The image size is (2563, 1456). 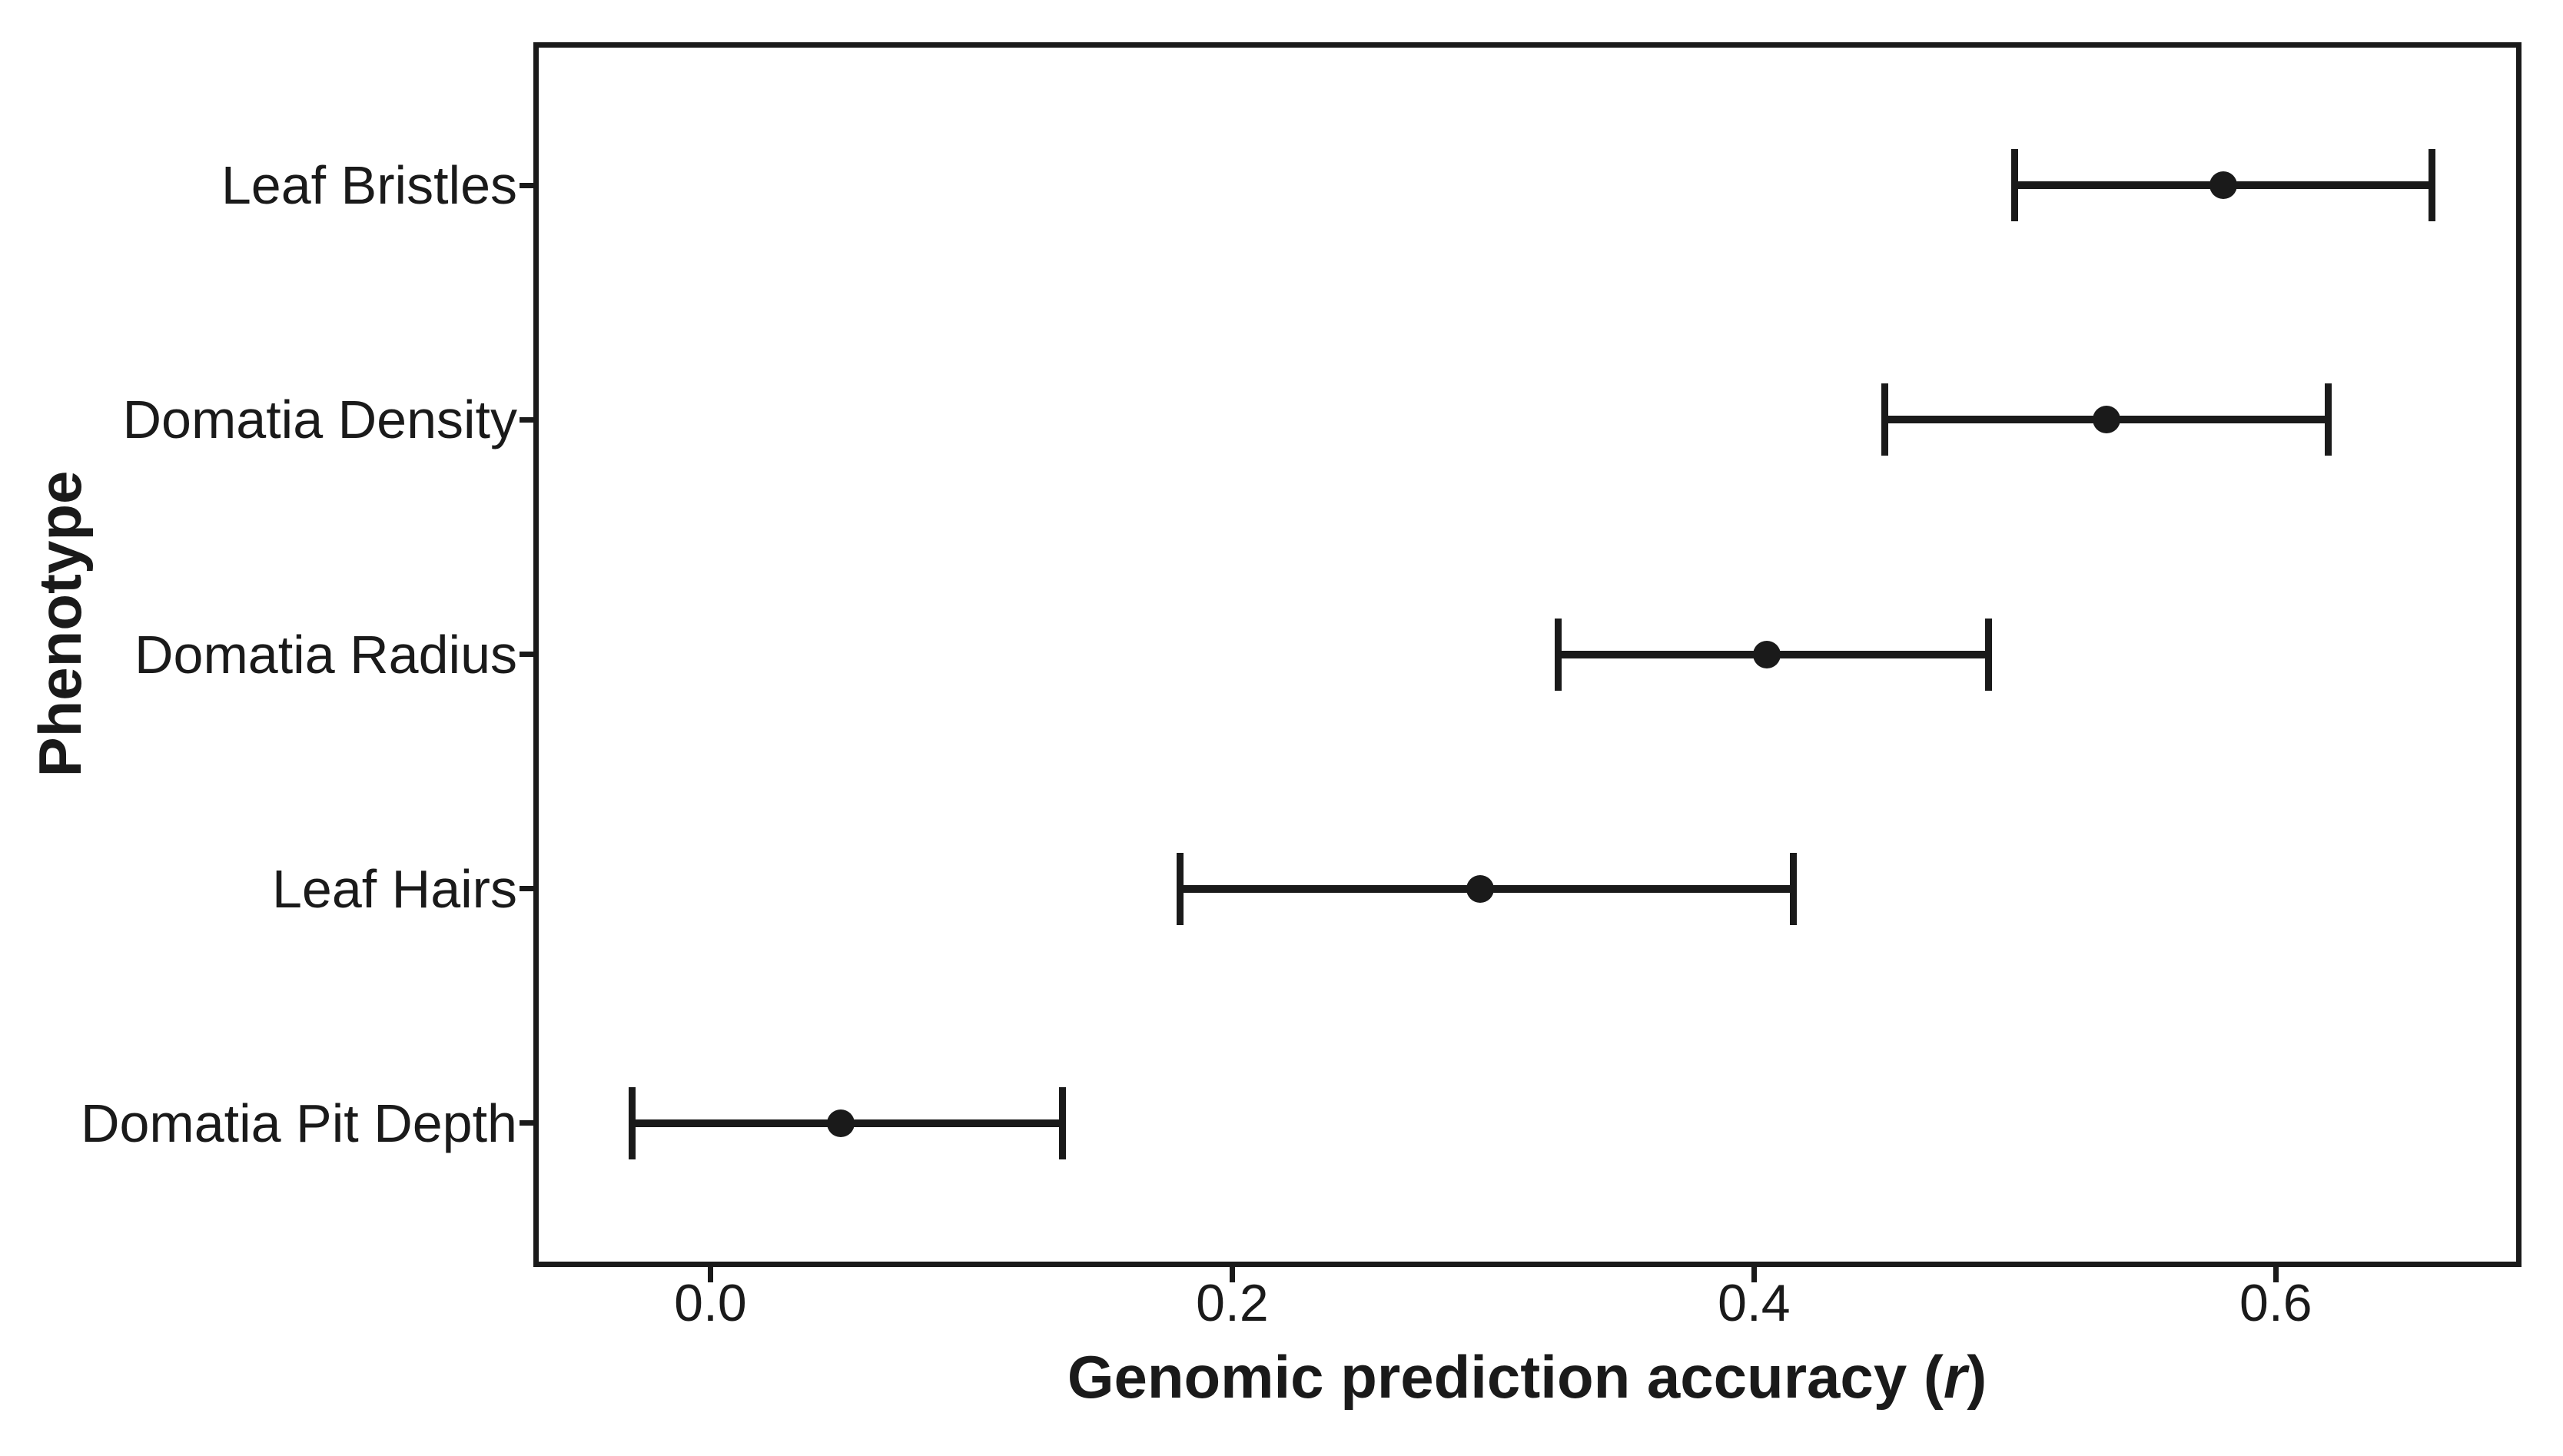 I want to click on x-axis-tick-label: 0.0, so click(x=710, y=1303).